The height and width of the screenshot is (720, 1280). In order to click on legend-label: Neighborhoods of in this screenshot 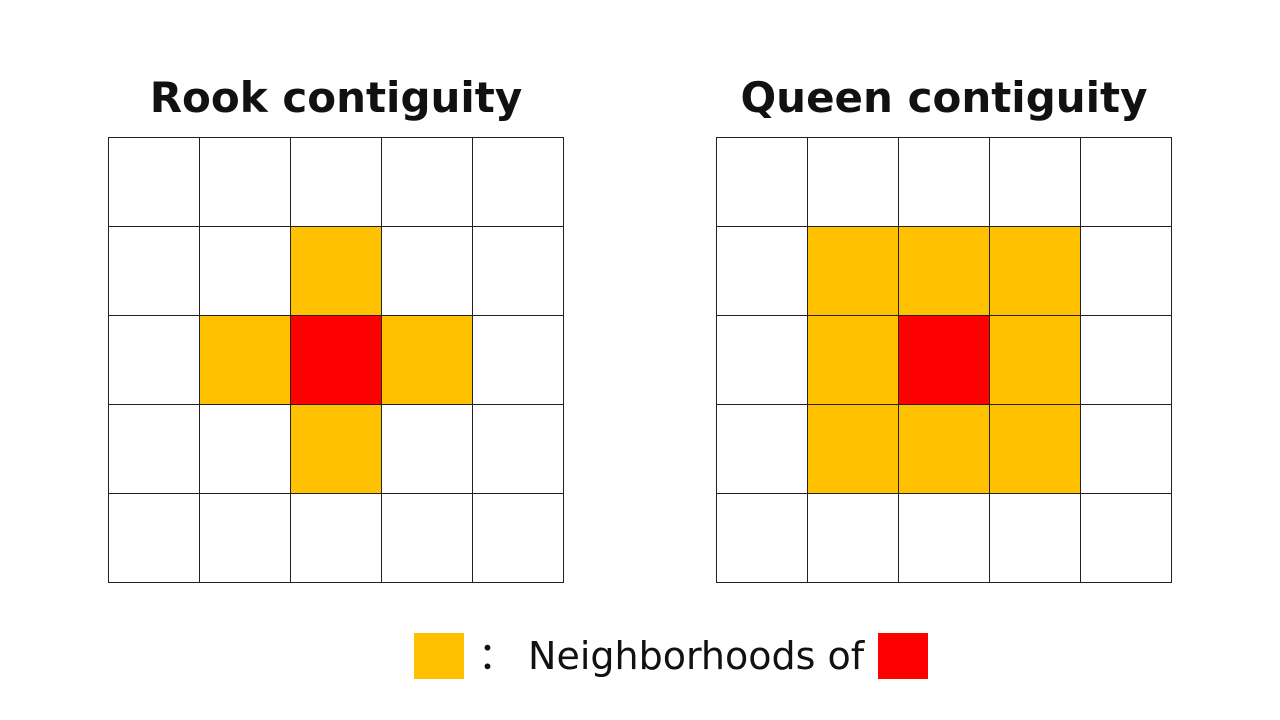, I will do `click(696, 656)`.